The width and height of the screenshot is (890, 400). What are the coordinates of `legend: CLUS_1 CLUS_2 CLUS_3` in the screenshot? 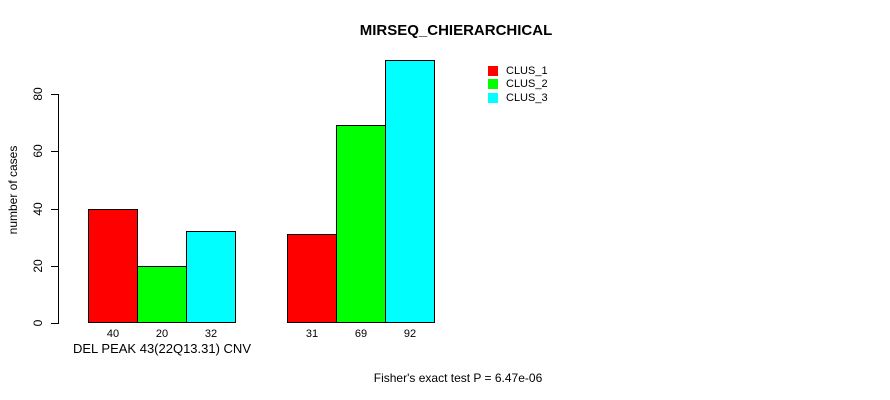 It's located at (518, 86).